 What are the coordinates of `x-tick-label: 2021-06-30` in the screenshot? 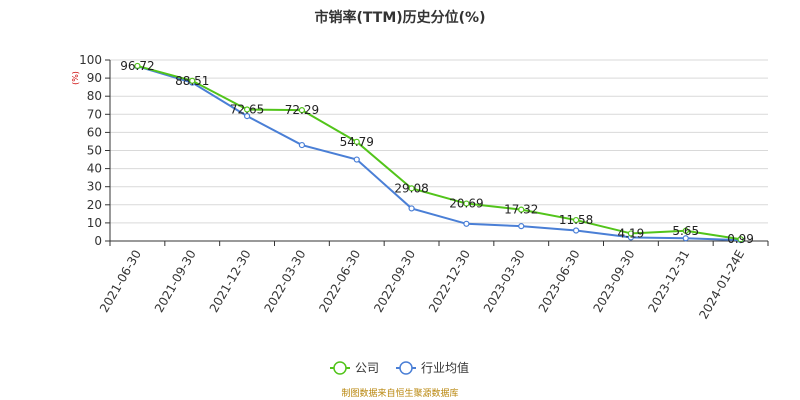 It's located at (120, 281).